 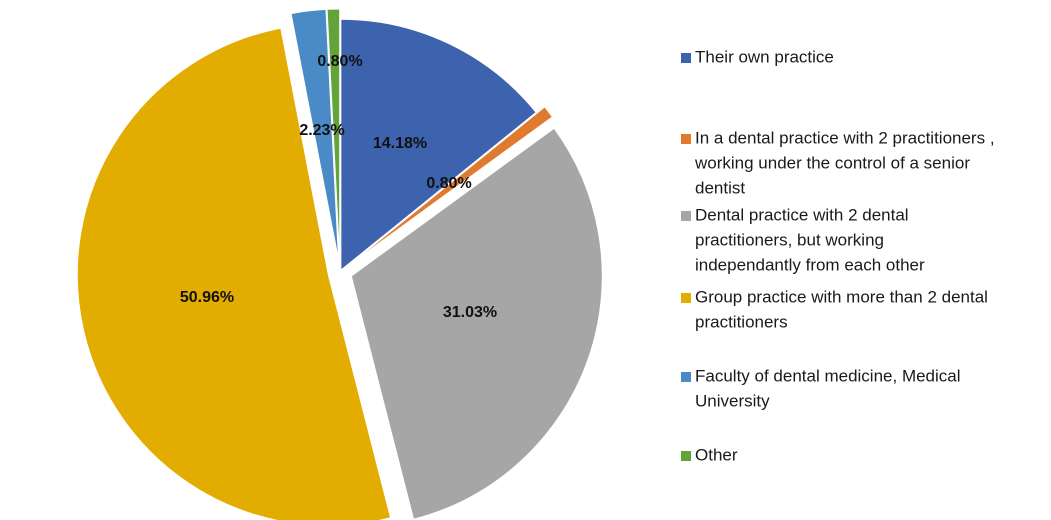 I want to click on legend-label-1-line-1: Their own practice, so click(x=764, y=56).